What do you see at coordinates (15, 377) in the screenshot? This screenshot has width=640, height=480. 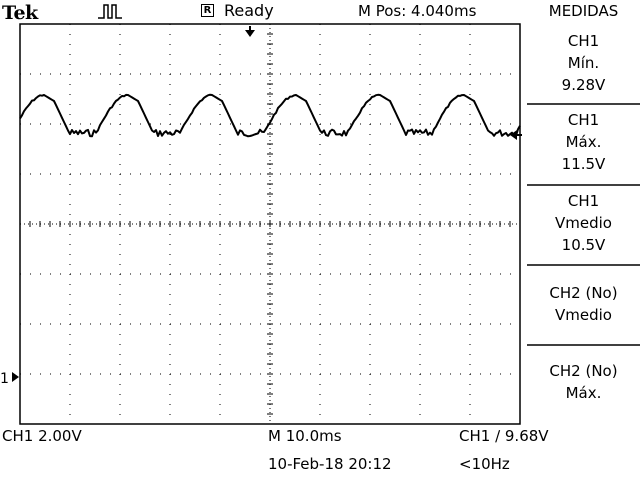 I see `right-arrow-icon` at bounding box center [15, 377].